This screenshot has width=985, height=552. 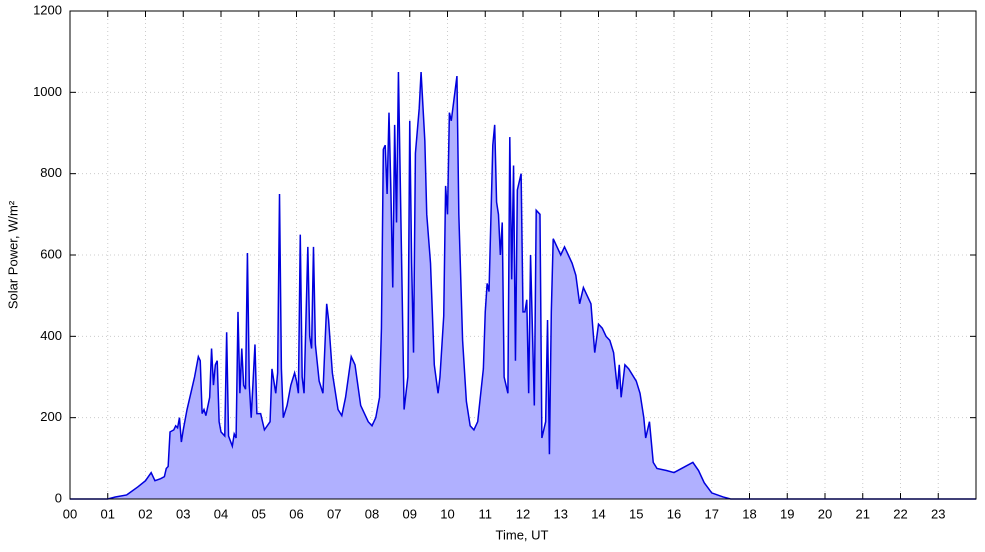 I want to click on x-tick-label: 05, so click(x=259, y=513).